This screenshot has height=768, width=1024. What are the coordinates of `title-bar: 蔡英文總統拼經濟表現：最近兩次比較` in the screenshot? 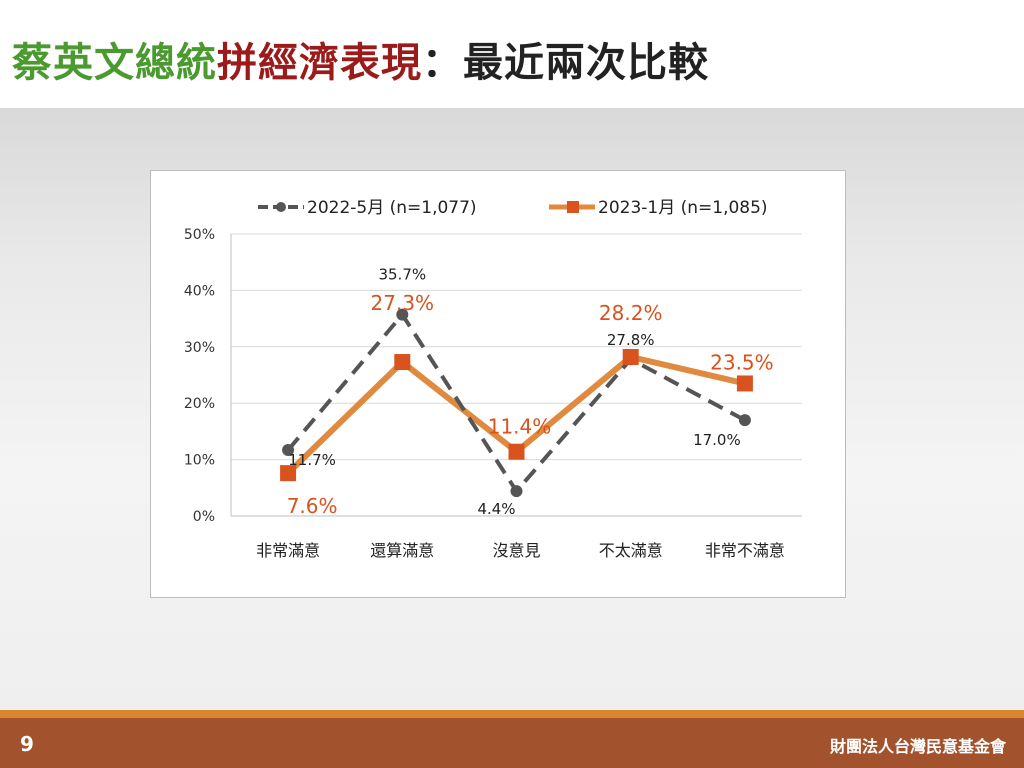 It's located at (512, 54).